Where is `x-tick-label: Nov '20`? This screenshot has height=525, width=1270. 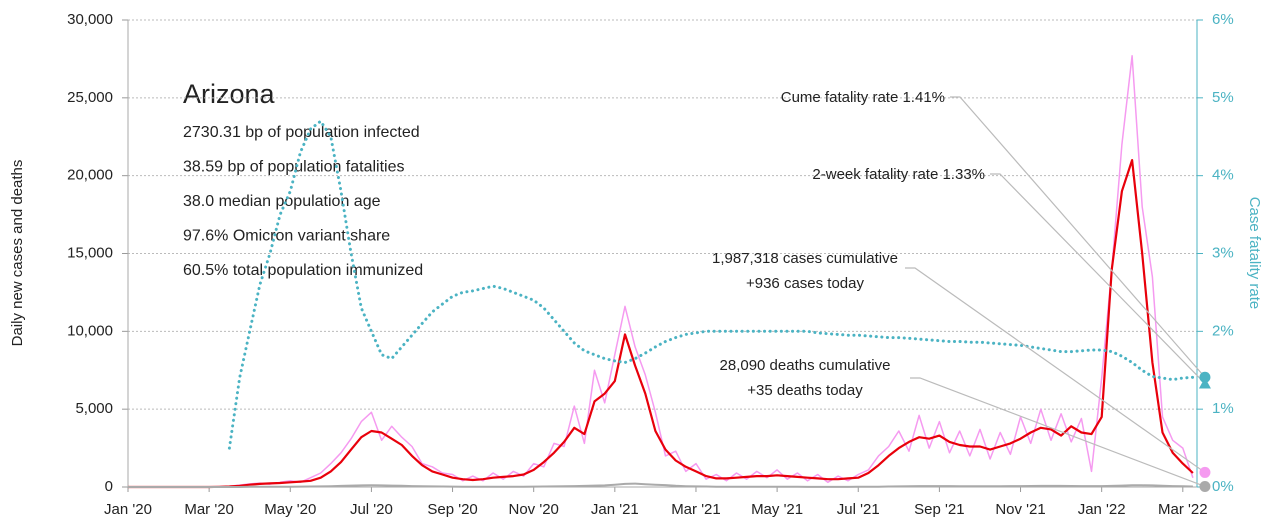 x-tick-label: Nov '20 is located at coordinates (533, 509).